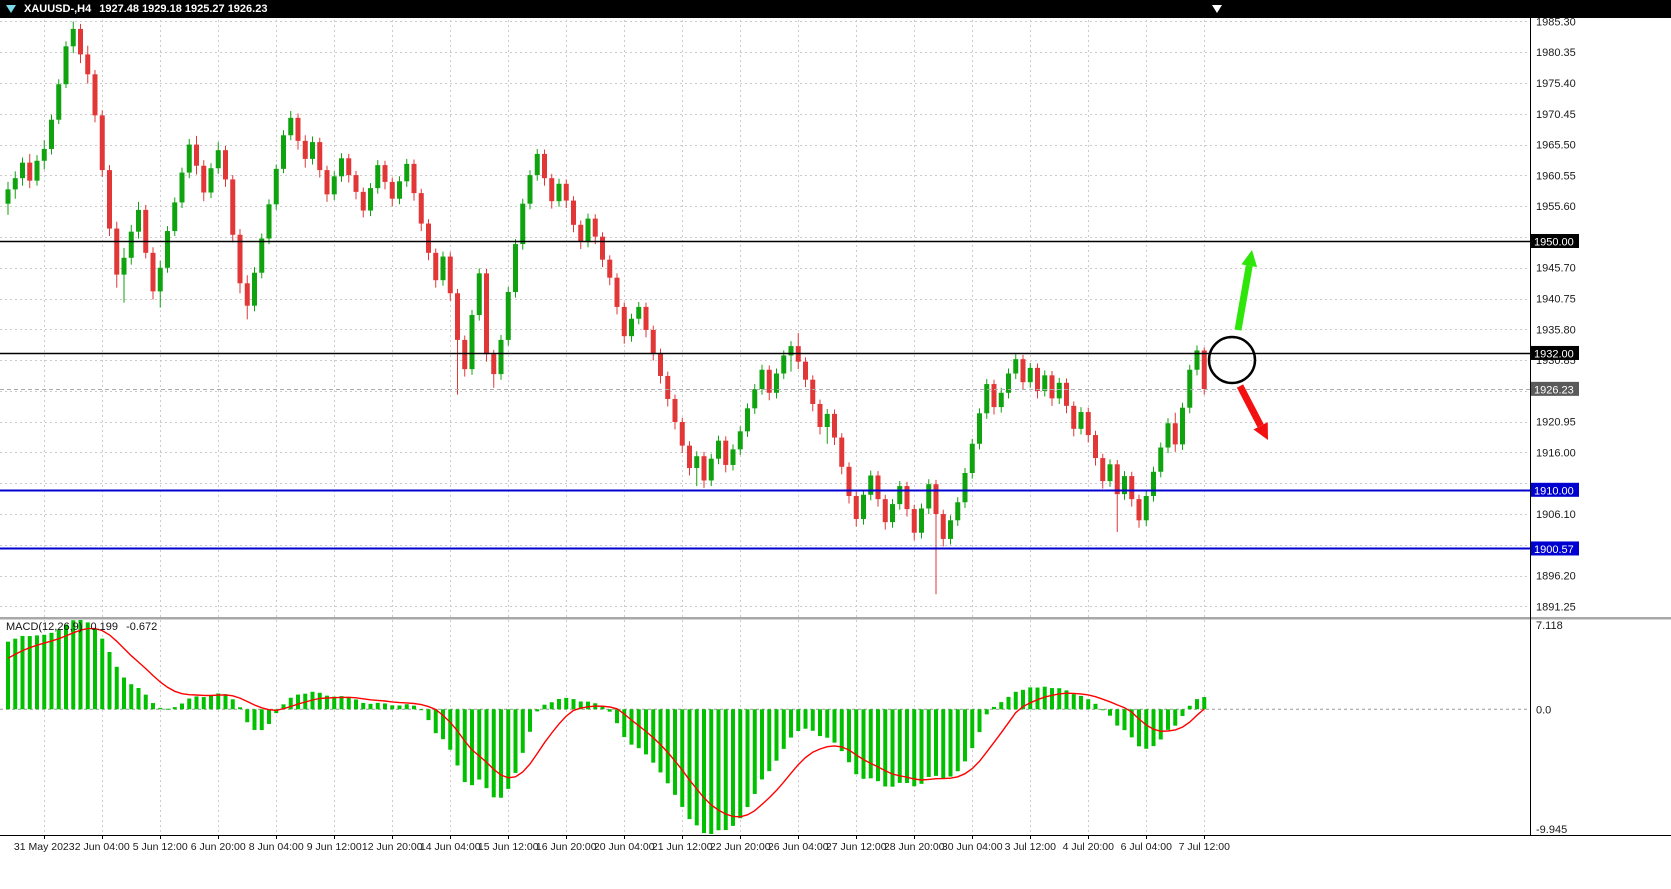  Describe the element at coordinates (142, 627) in the screenshot. I see `macd-signal-value: -0.672` at that location.